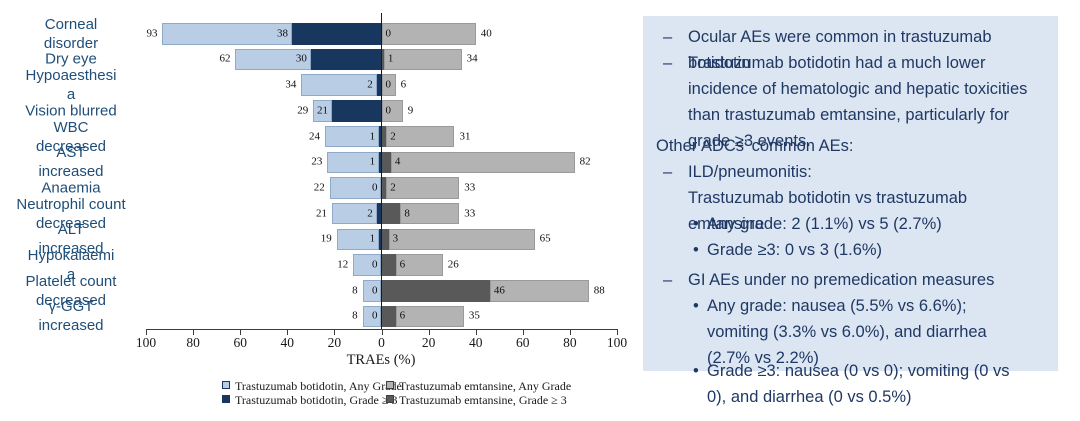  Describe the element at coordinates (453, 264) in the screenshot. I see `value-emtansine-any-grade: 26` at that location.